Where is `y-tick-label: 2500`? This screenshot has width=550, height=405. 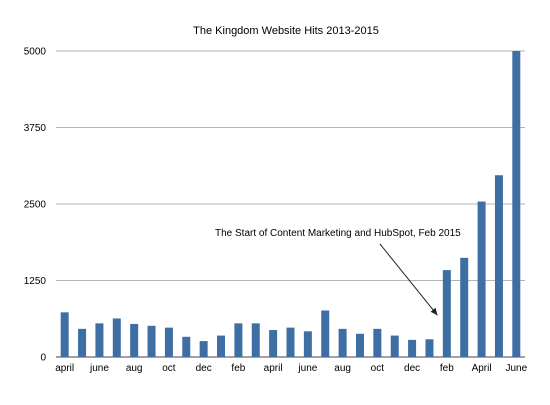
y-tick-label: 2500 is located at coordinates (35, 205).